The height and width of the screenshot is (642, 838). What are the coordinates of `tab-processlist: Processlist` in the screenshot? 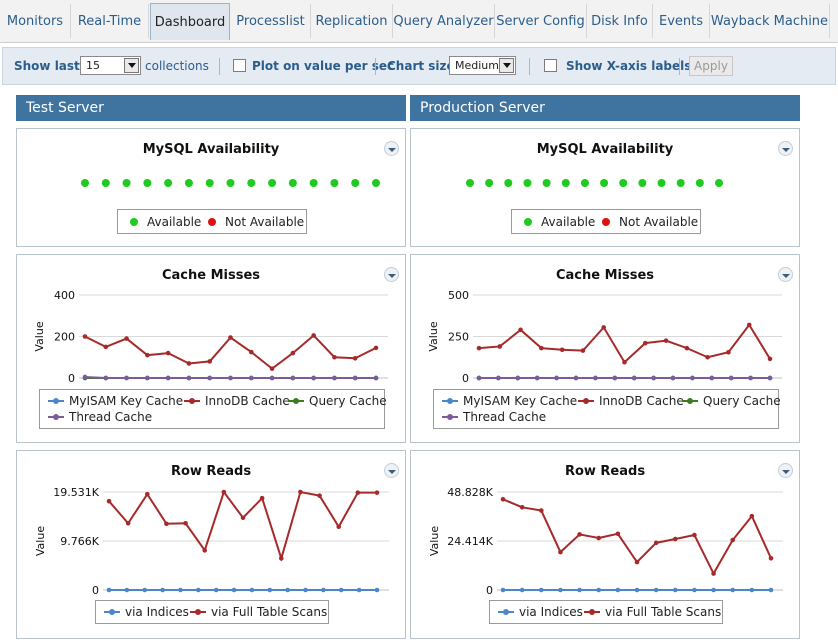 It's located at (271, 21).